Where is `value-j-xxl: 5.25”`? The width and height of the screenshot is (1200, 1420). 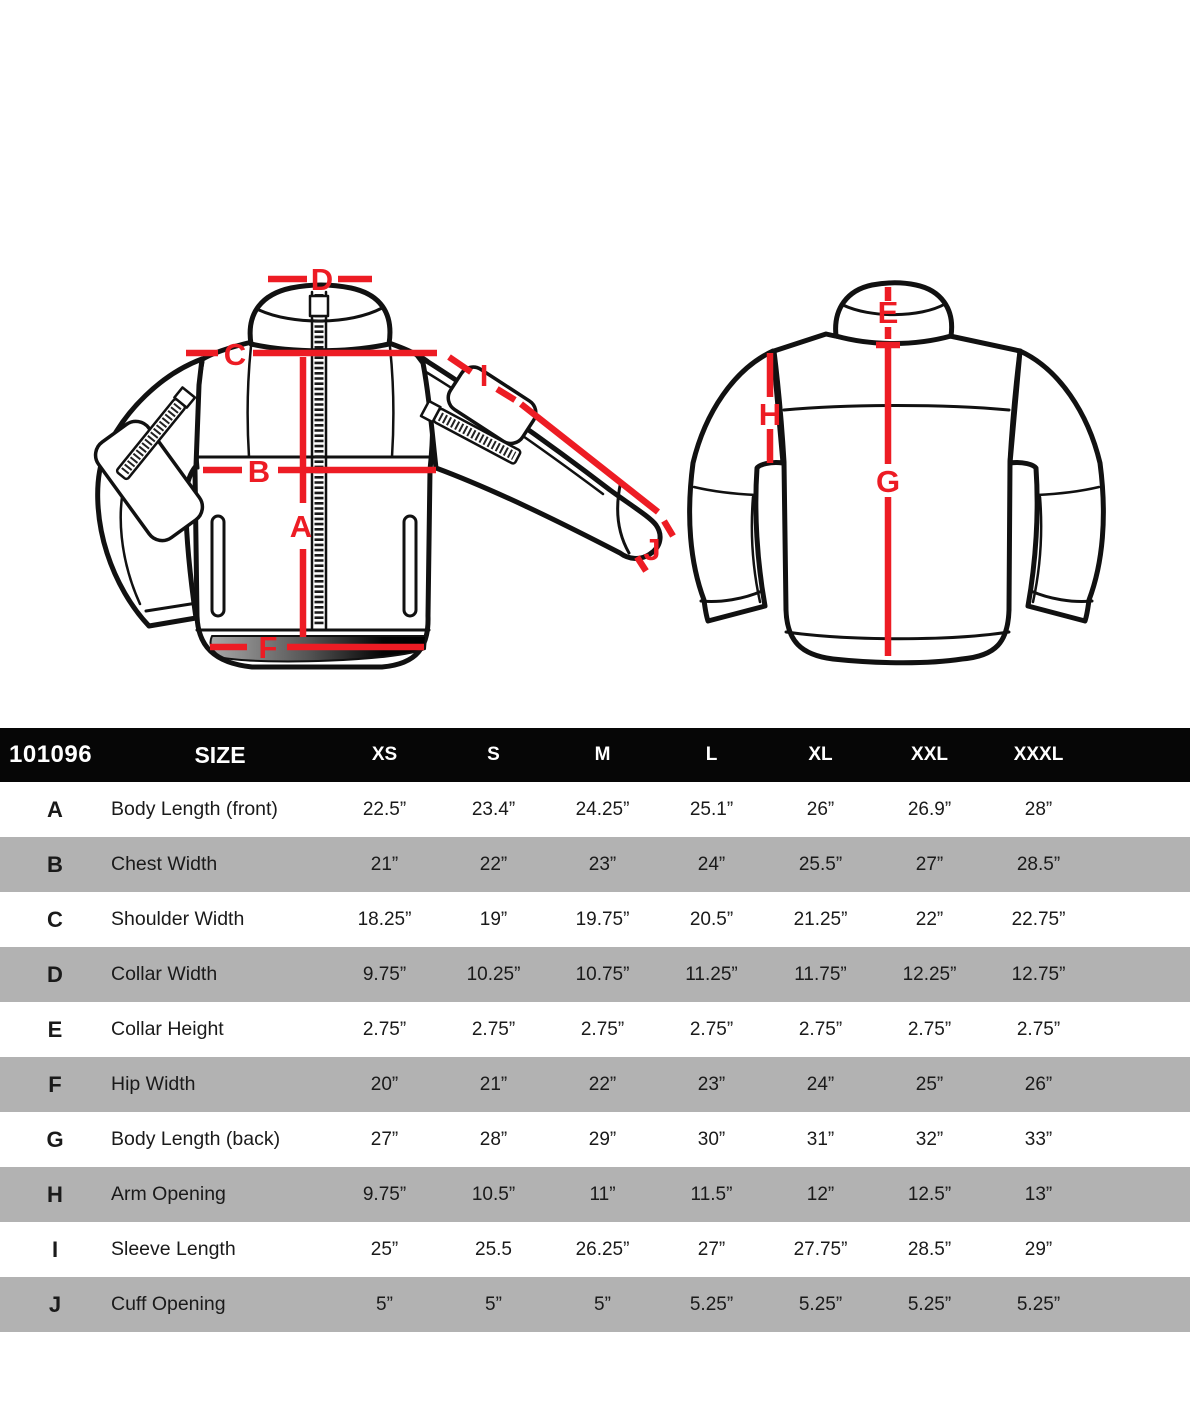 value-j-xxl: 5.25” is located at coordinates (929, 1304).